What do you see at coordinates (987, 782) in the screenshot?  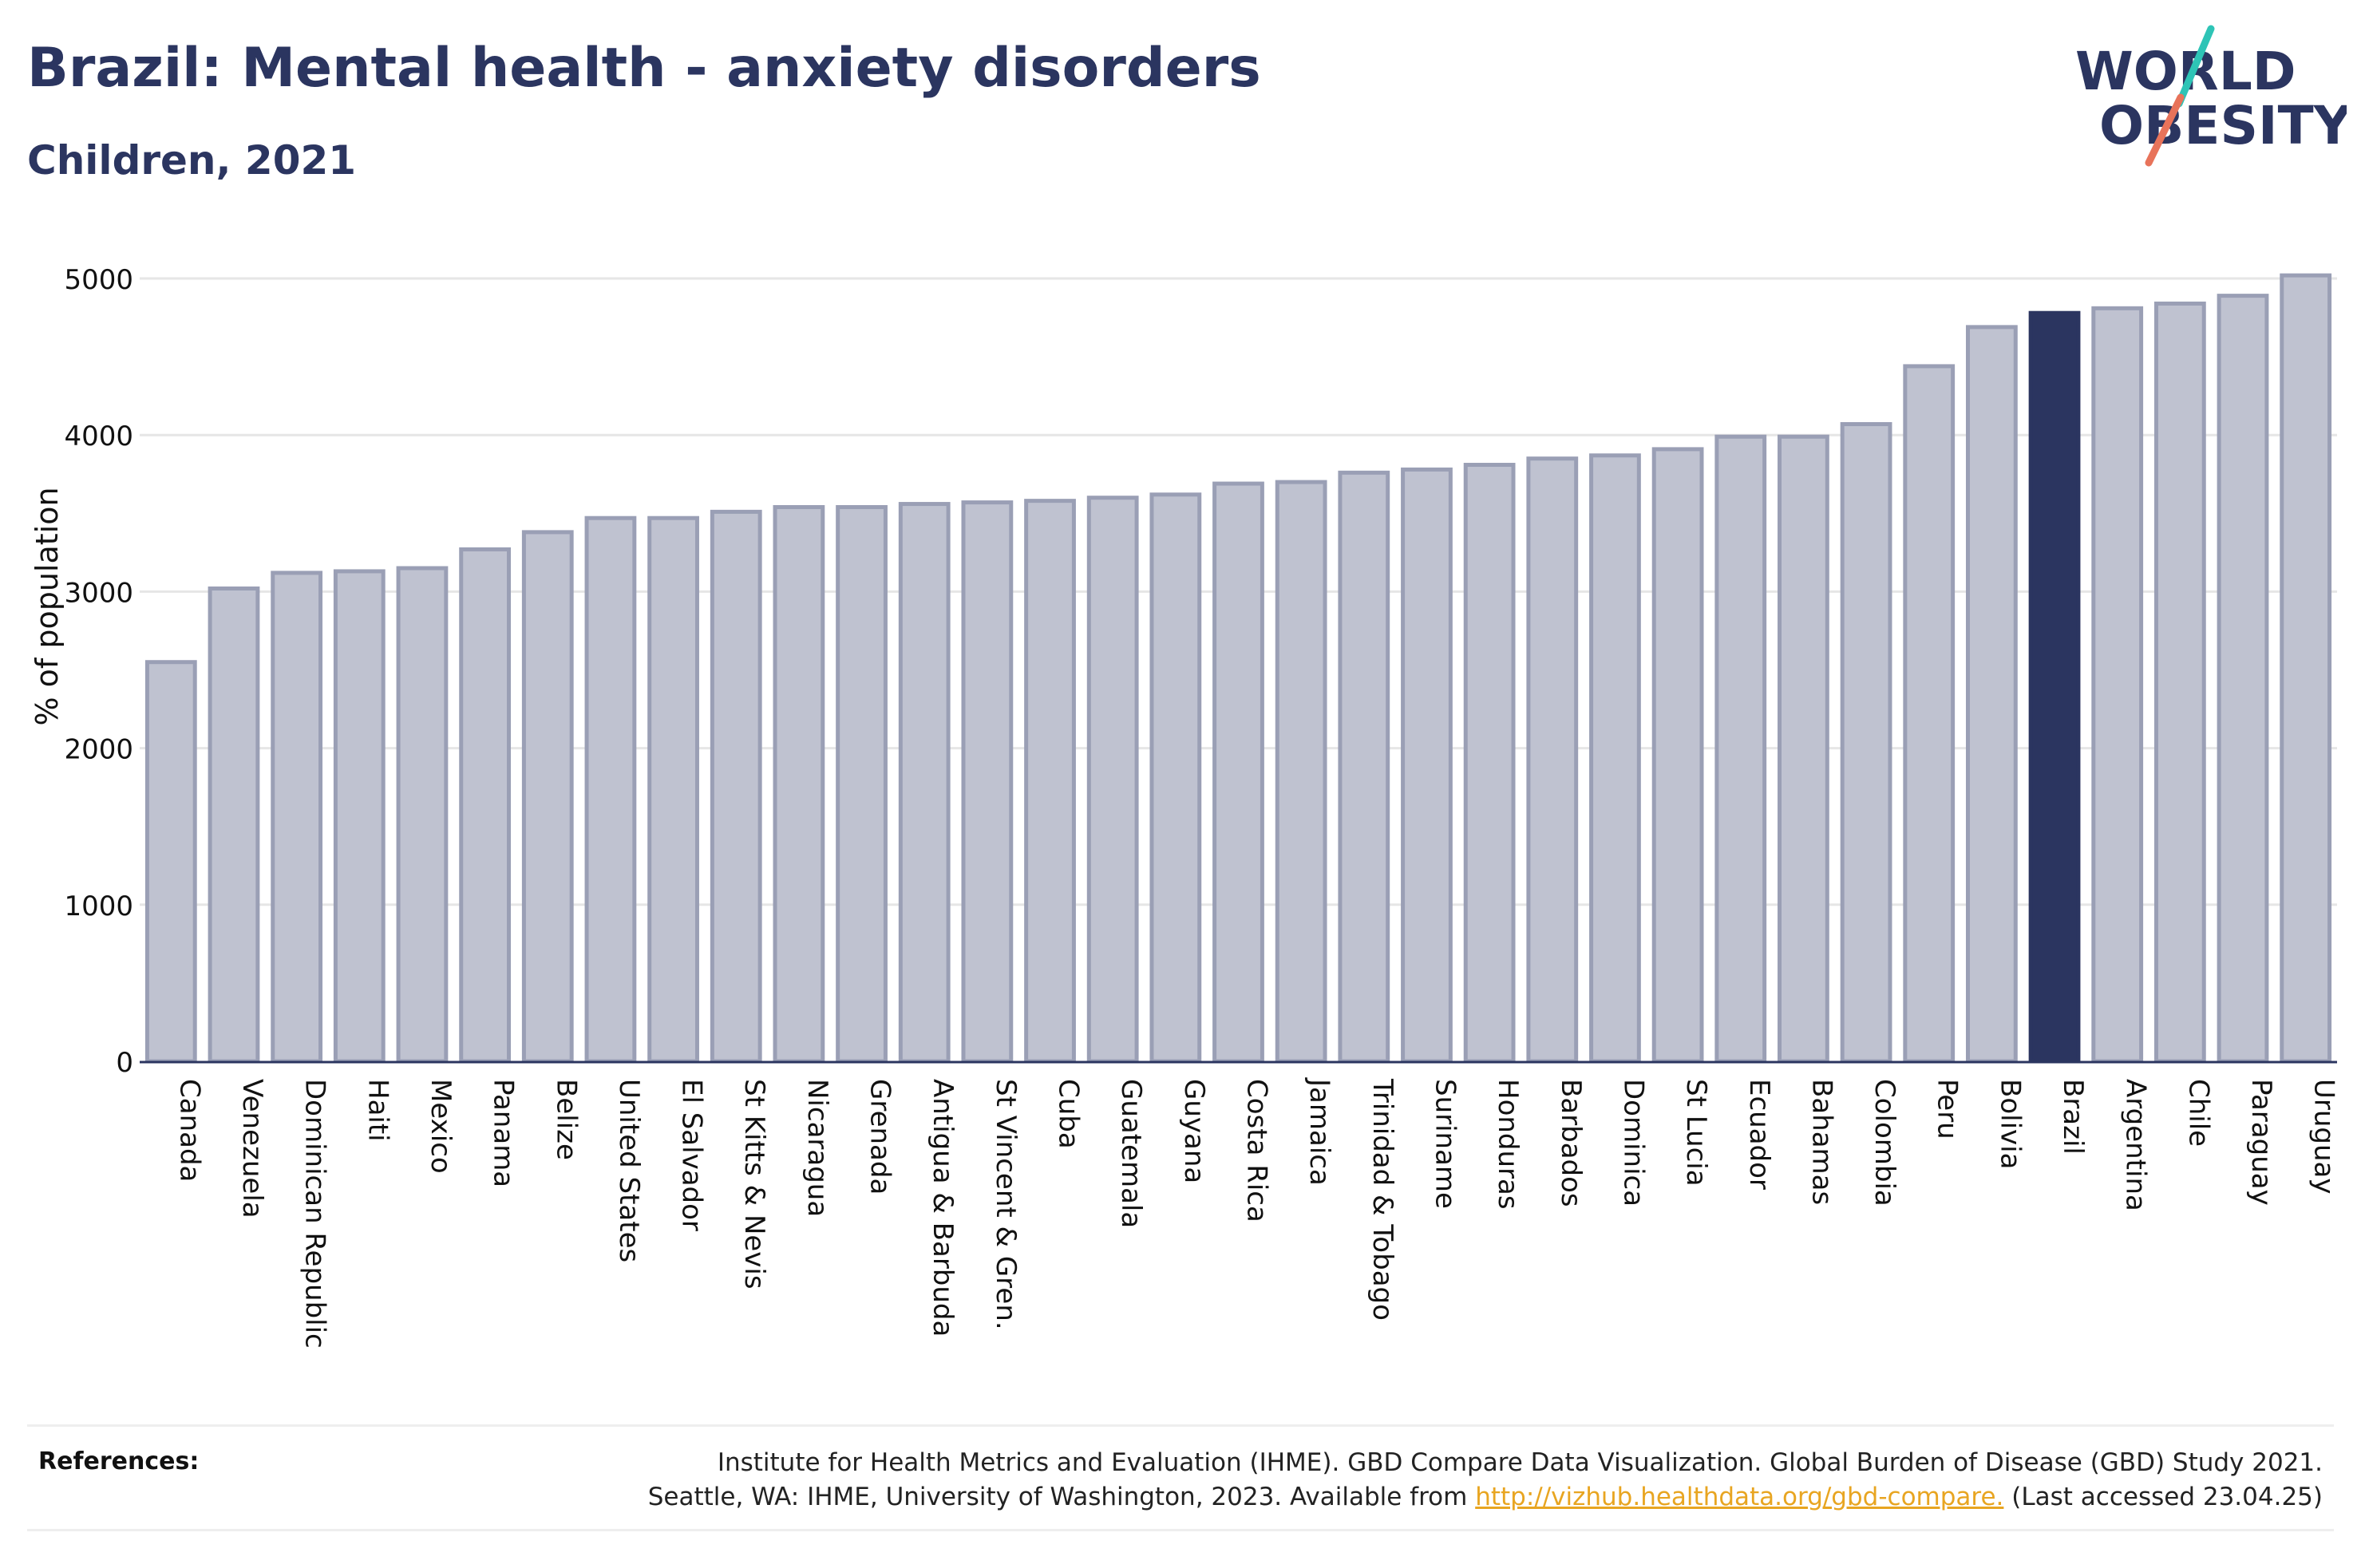 I see `bar-st-vincent-gren-` at bounding box center [987, 782].